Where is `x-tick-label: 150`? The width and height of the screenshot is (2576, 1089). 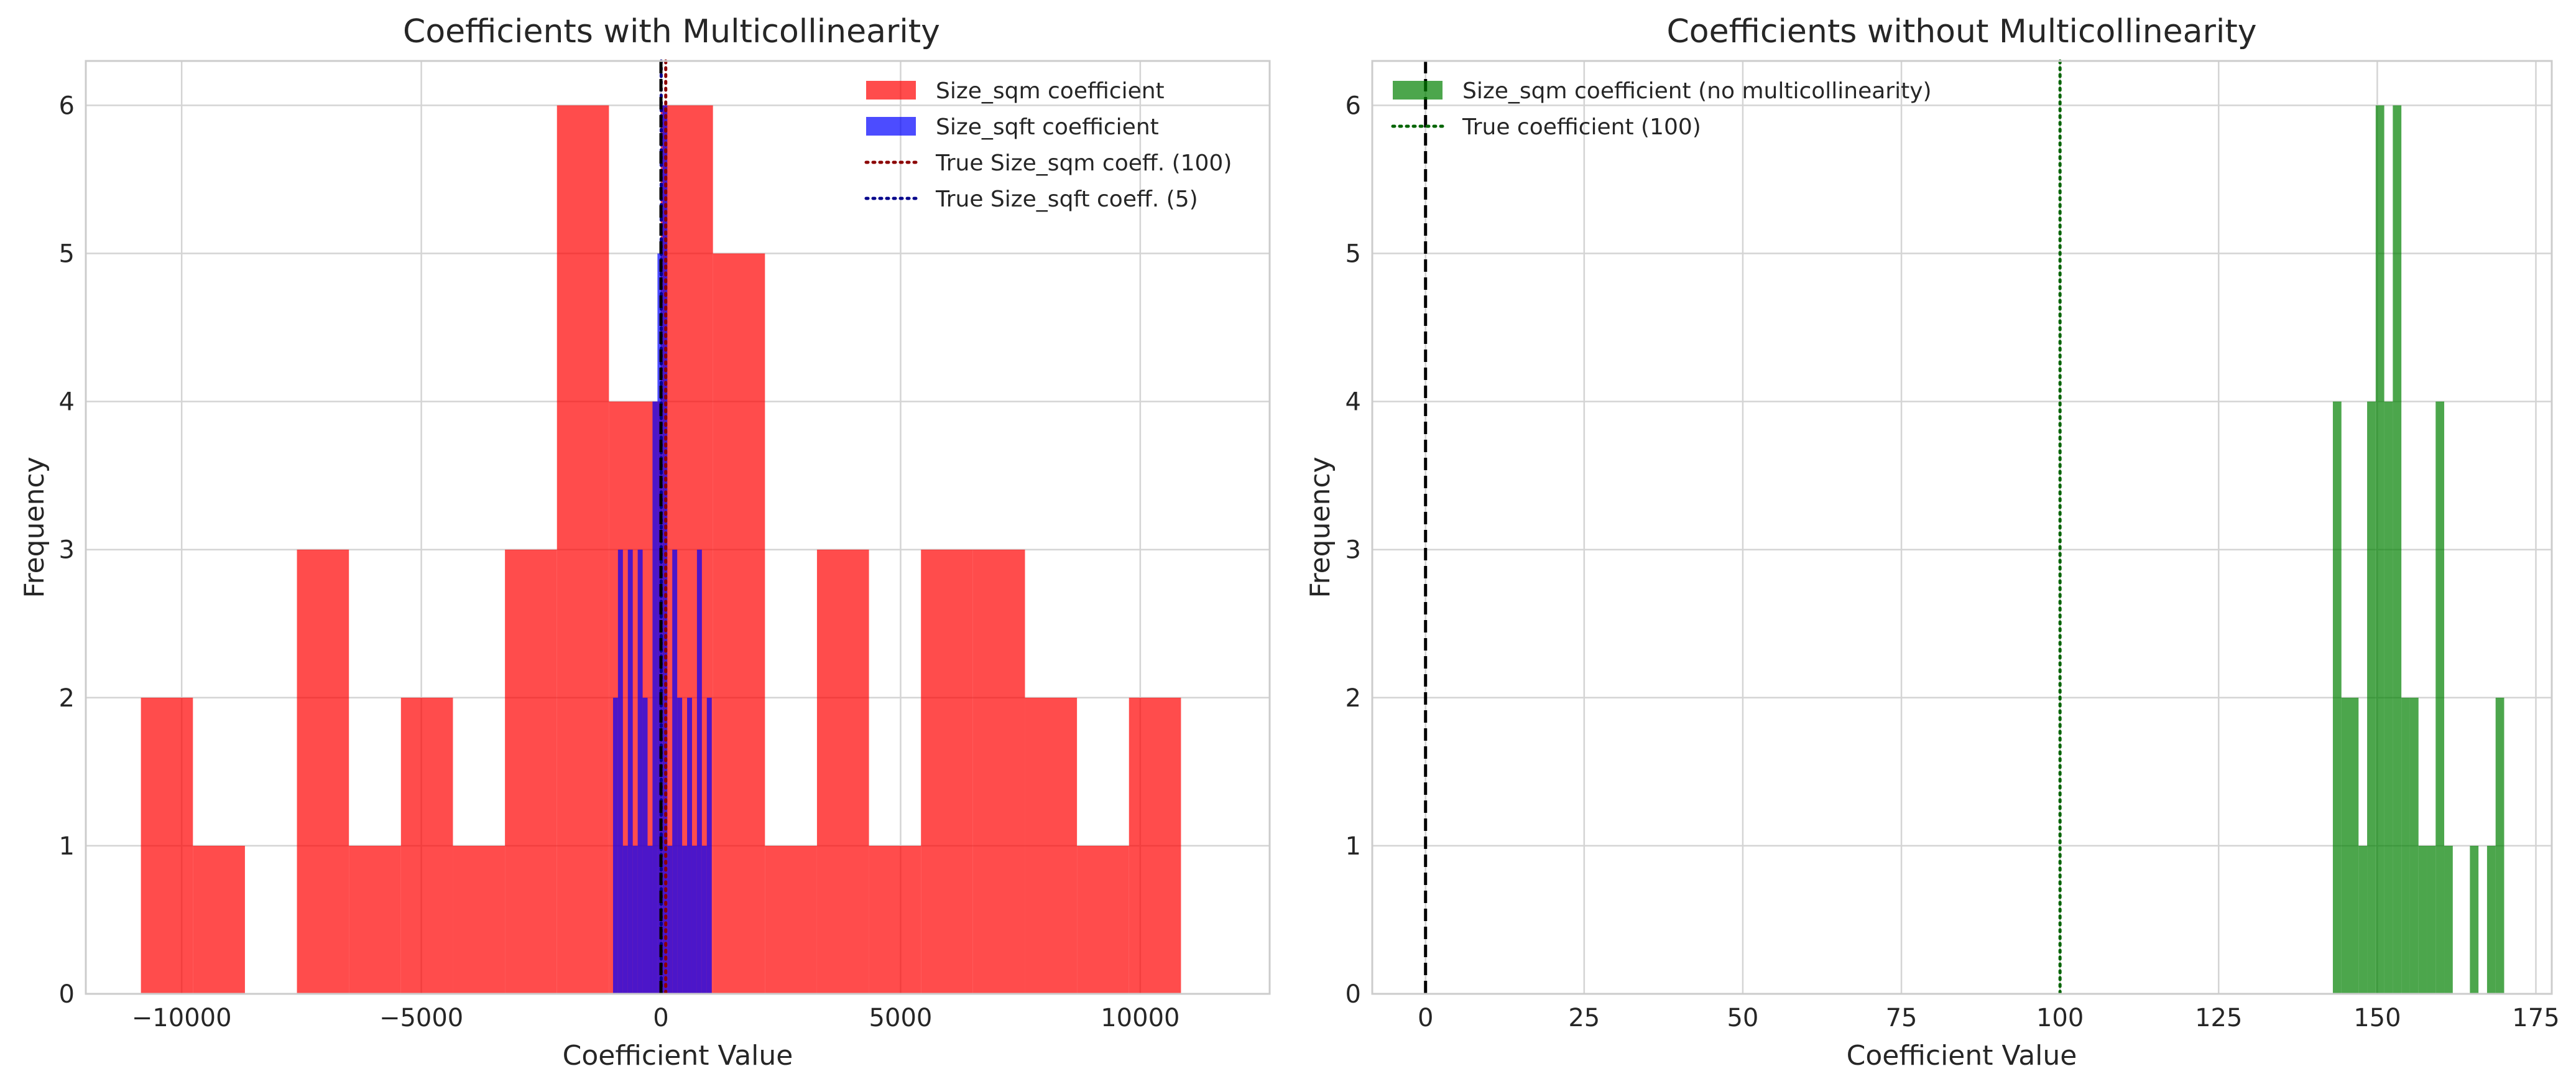
x-tick-label: 150 is located at coordinates (2377, 1018).